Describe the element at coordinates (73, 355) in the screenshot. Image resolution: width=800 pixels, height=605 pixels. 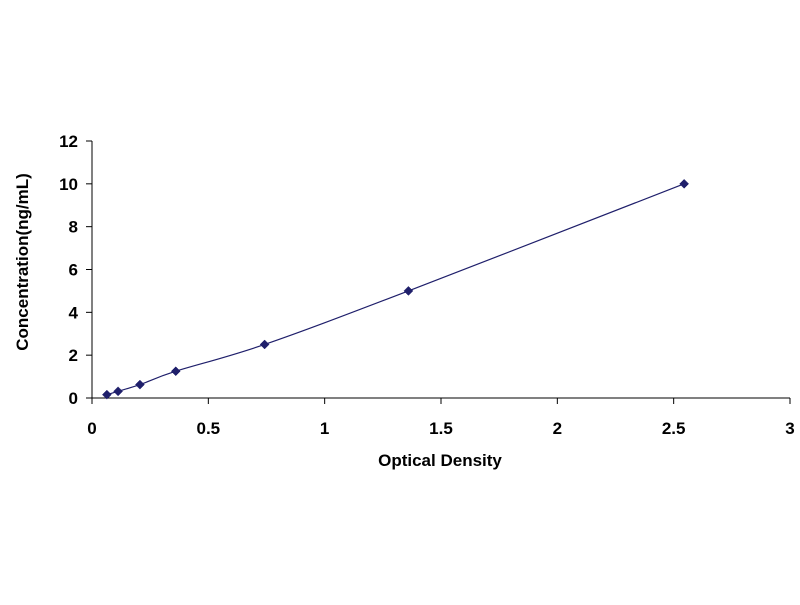
I see `y-tick-label: 2` at that location.